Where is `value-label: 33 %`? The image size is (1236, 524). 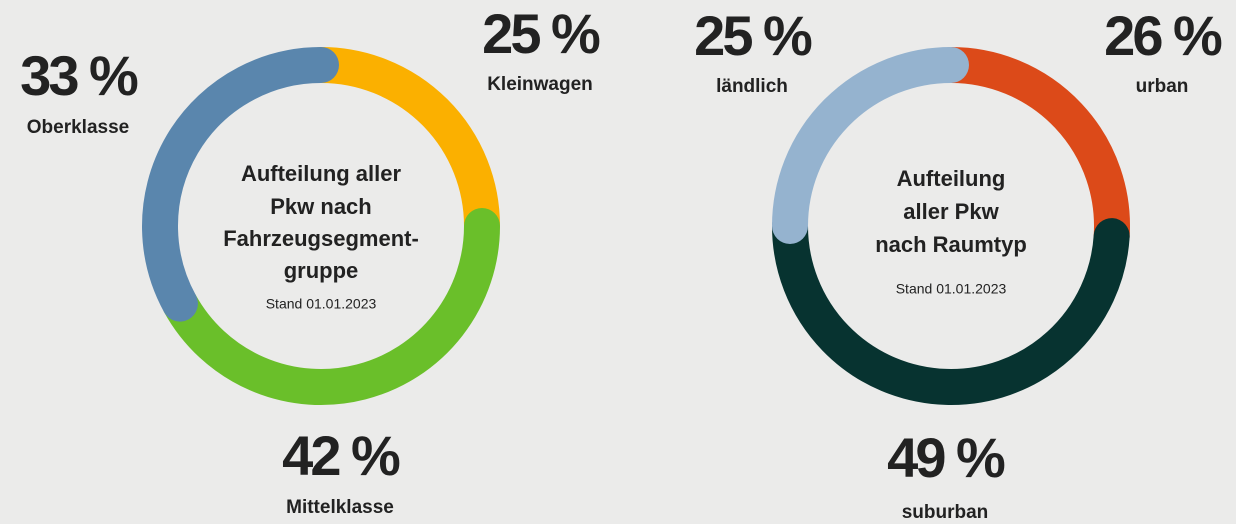
value-label: 33 % is located at coordinates (79, 75).